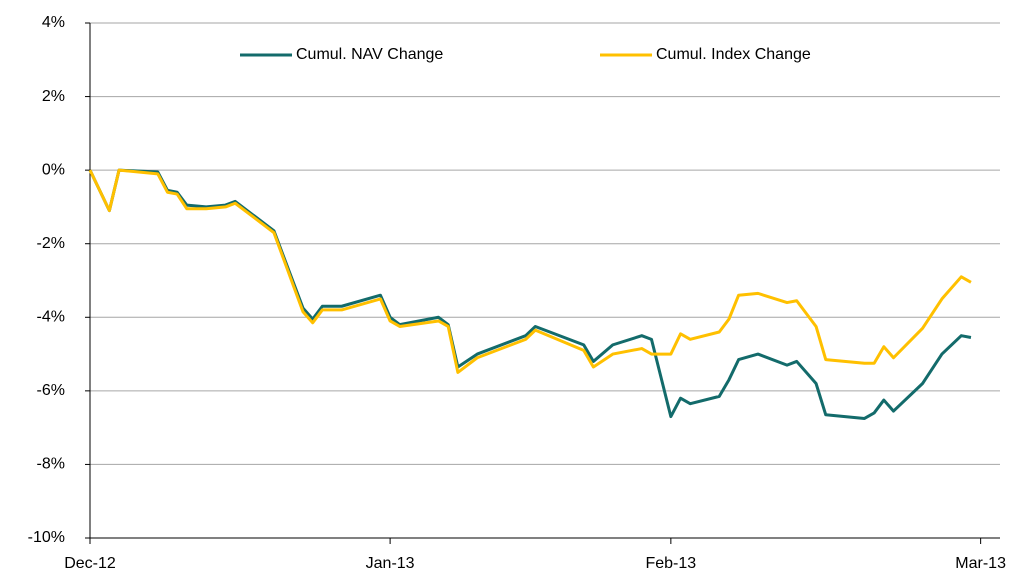  I want to click on y-tick-label: -8%, so click(51, 464).